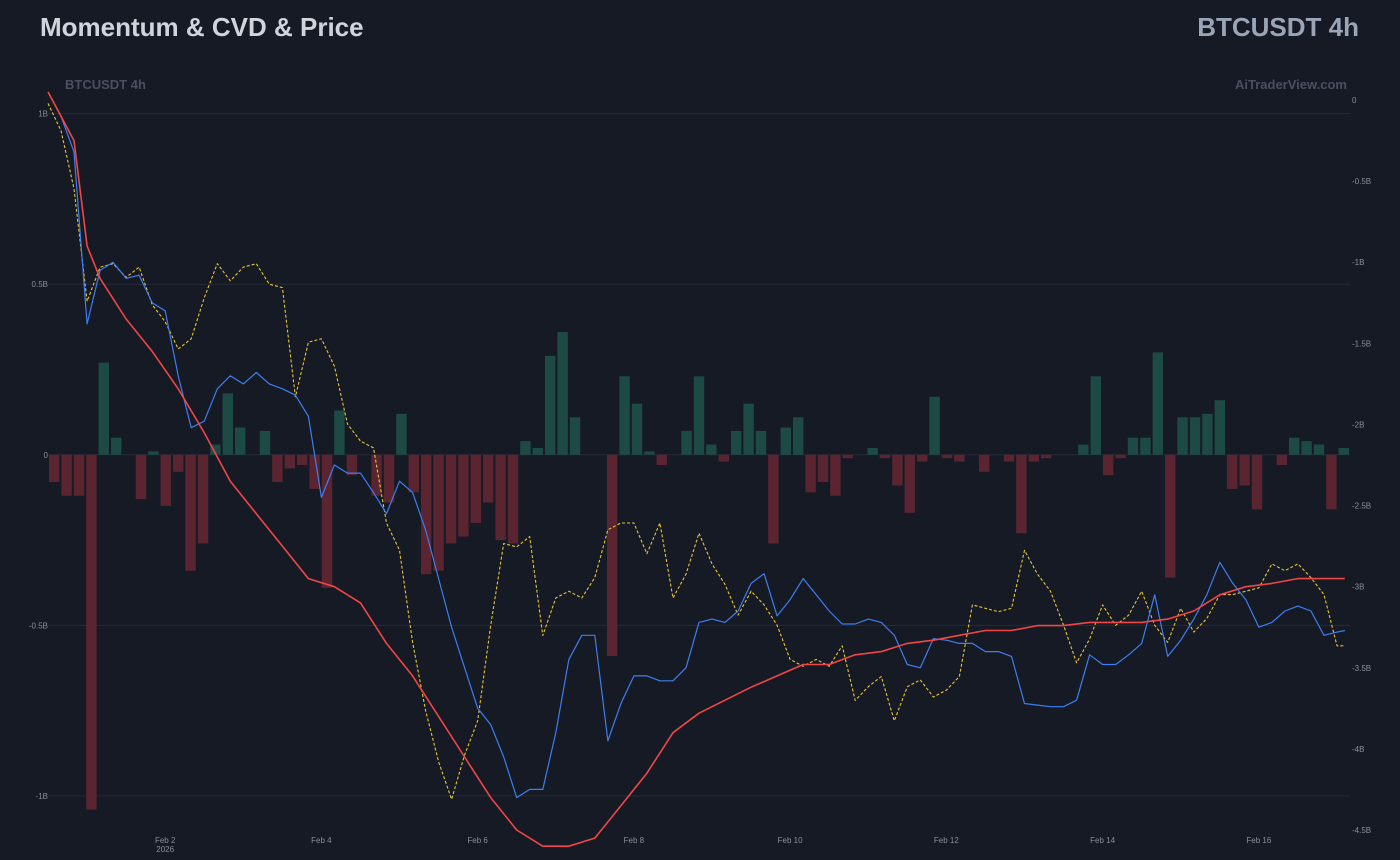  Describe the element at coordinates (38, 625) in the screenshot. I see `left-axis-tick-label: -0.5B` at that location.